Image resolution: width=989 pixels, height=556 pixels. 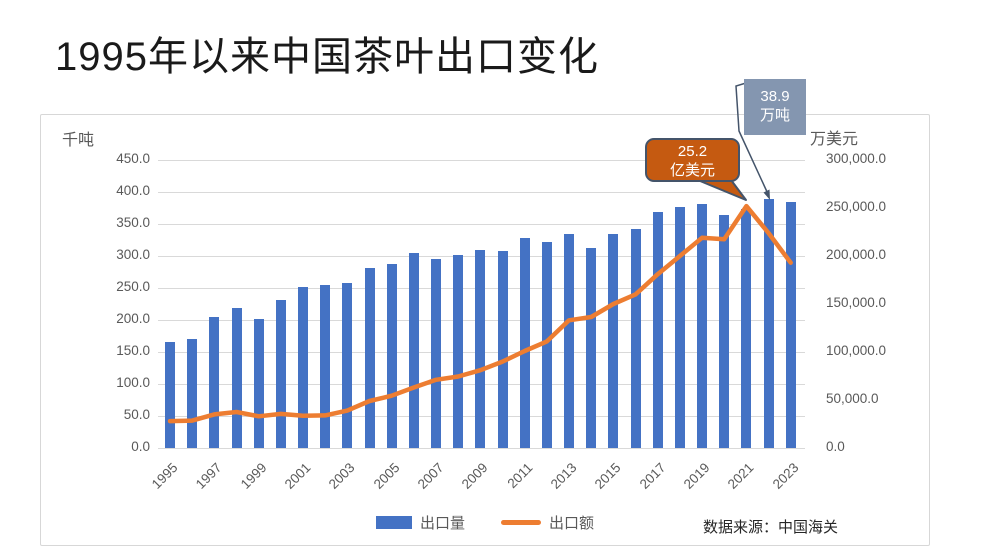 What do you see at coordinates (214, 382) in the screenshot?
I see `bar-1997` at bounding box center [214, 382].